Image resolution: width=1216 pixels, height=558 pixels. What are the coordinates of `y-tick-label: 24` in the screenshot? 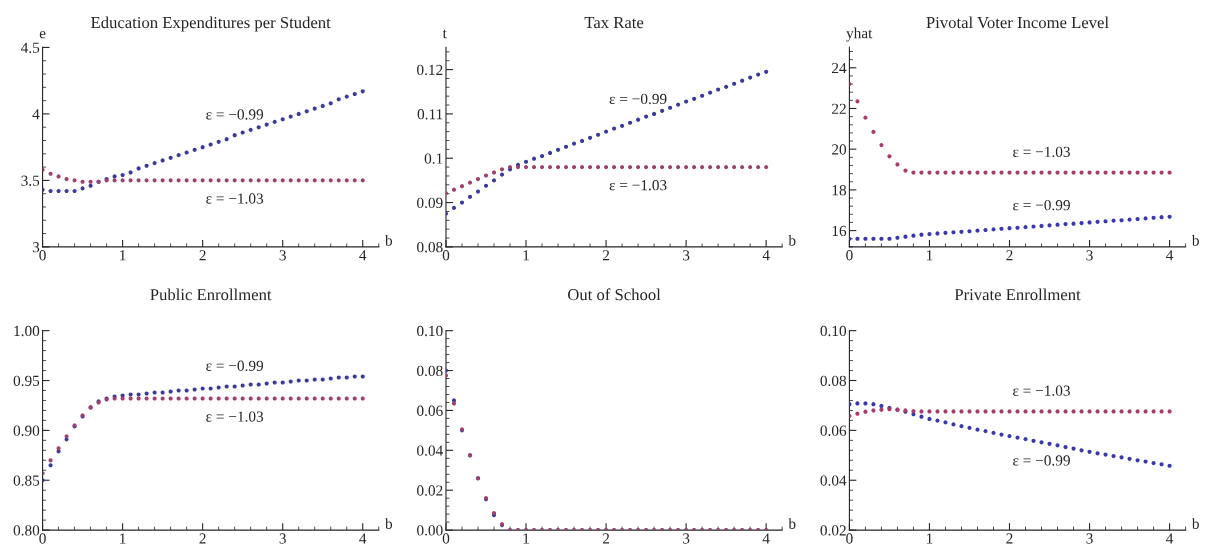 It's located at (839, 68).